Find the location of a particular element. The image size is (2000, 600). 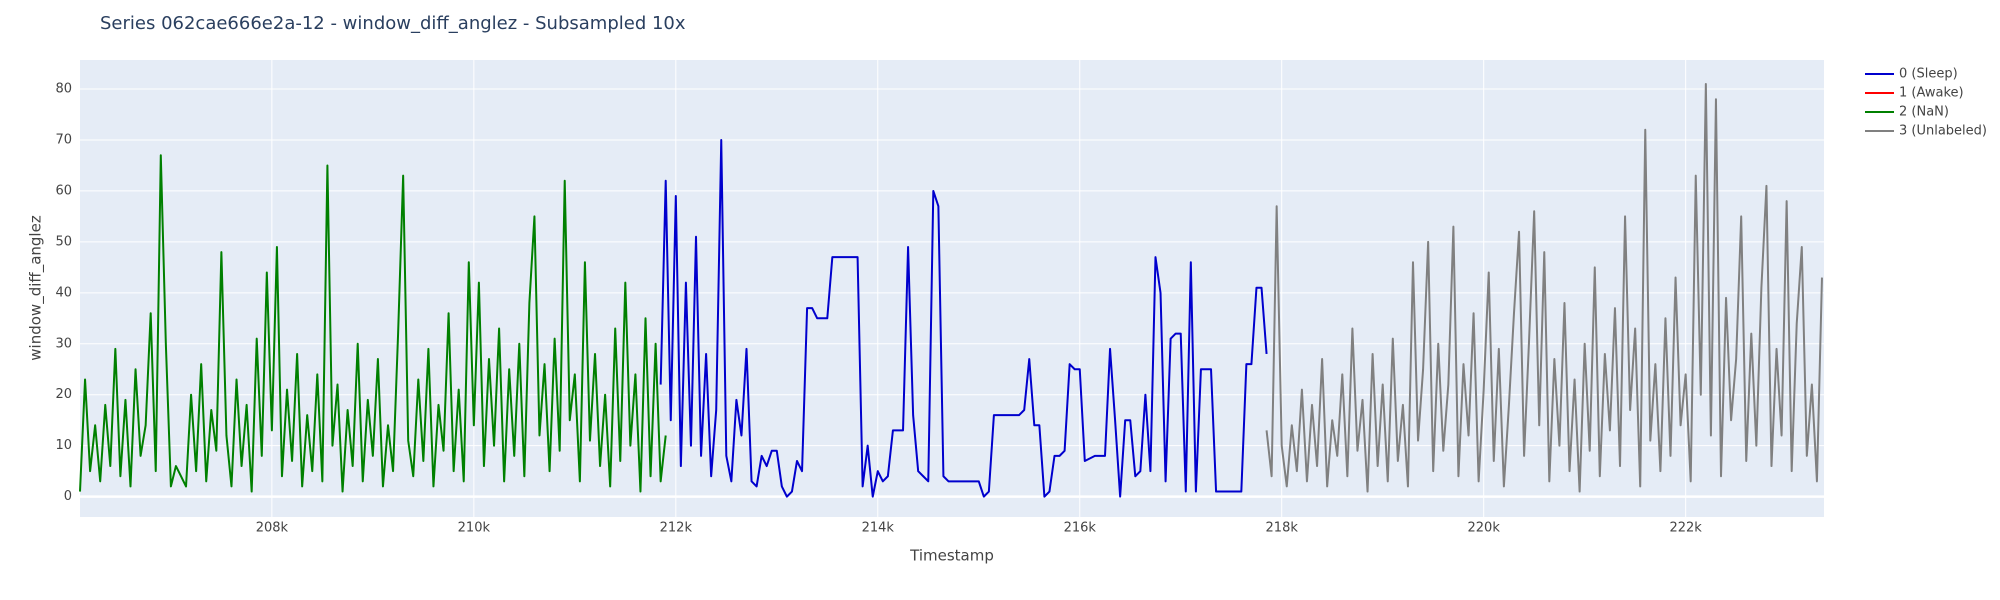

x-tick-label: 208k is located at coordinates (272, 528).